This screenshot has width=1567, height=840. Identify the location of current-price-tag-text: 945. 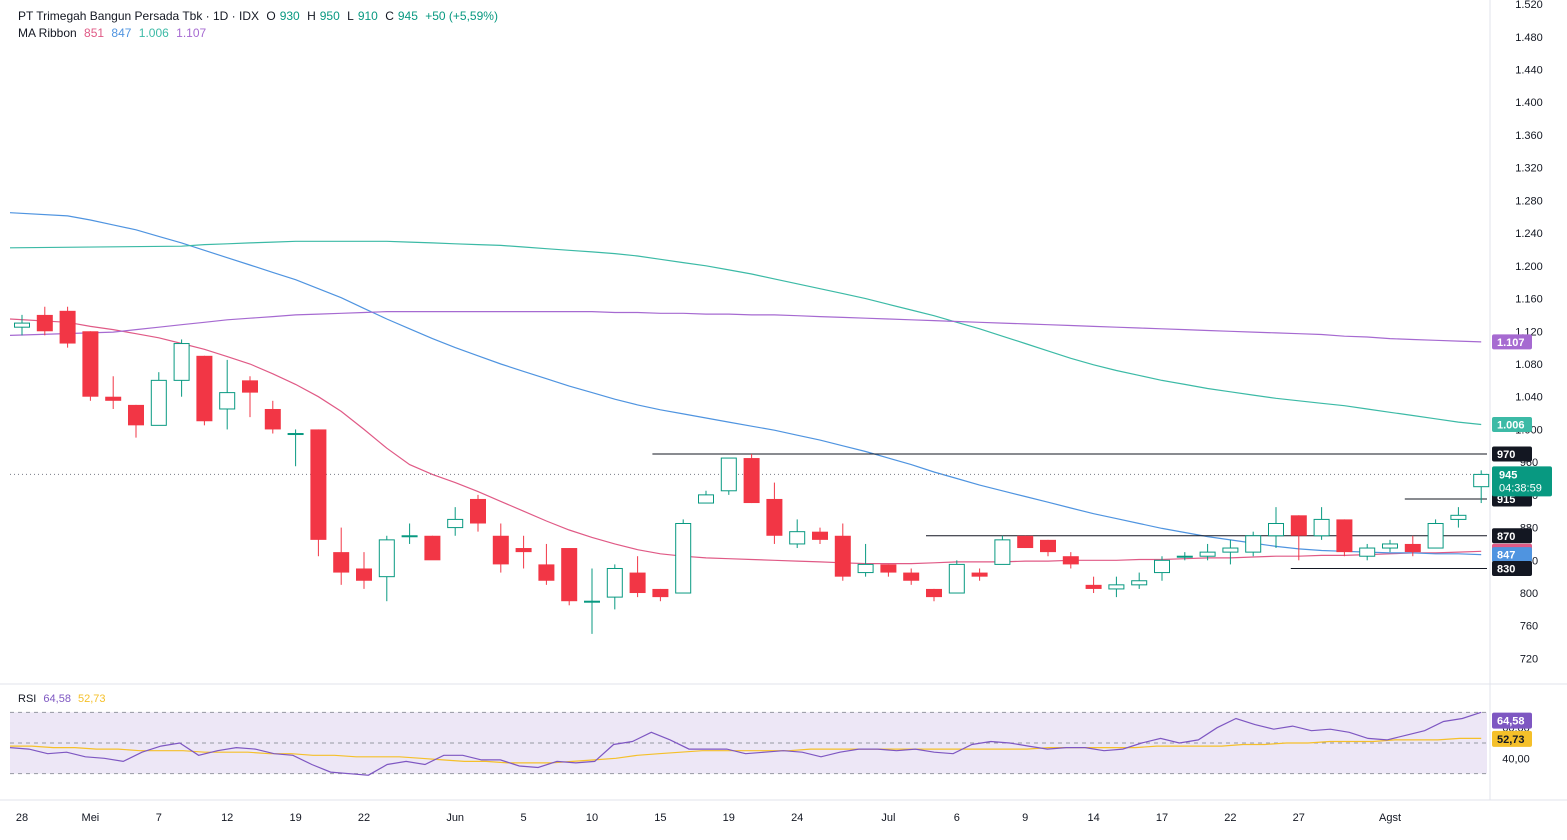
(1508, 475).